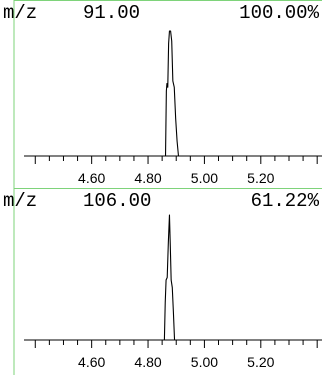  I want to click on mz-value: 106.00, so click(117, 201).